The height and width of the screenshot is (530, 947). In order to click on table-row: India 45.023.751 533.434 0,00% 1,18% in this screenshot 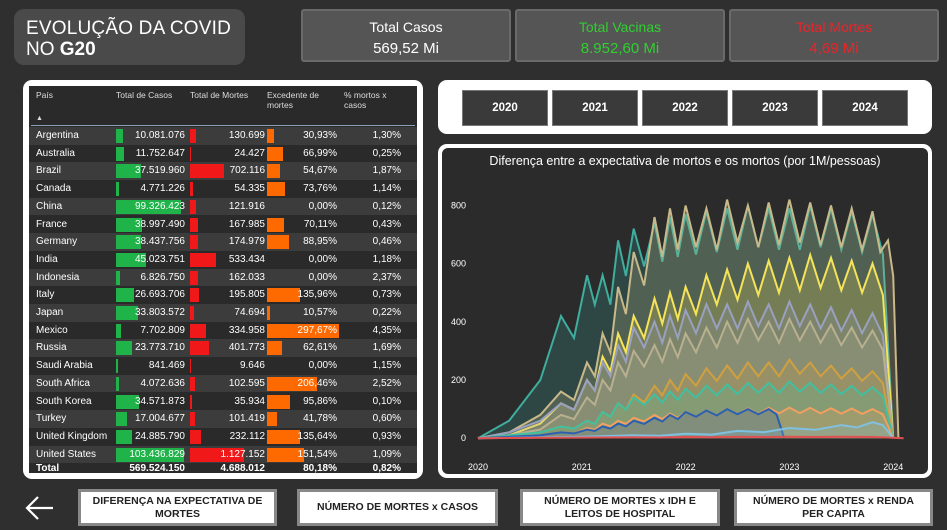, I will do `click(223, 260)`.